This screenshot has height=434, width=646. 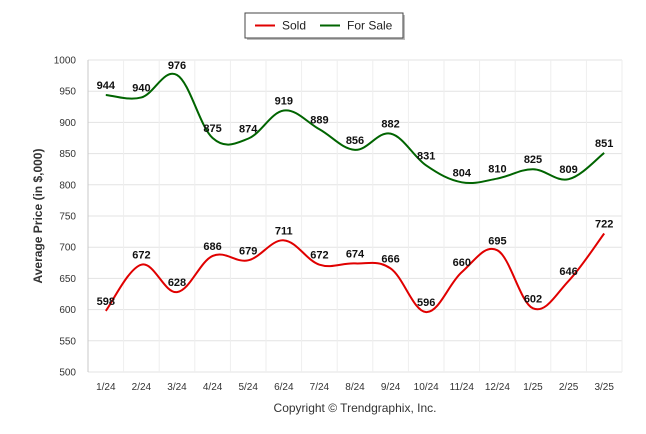 I want to click on data-label: 940, so click(x=141, y=88).